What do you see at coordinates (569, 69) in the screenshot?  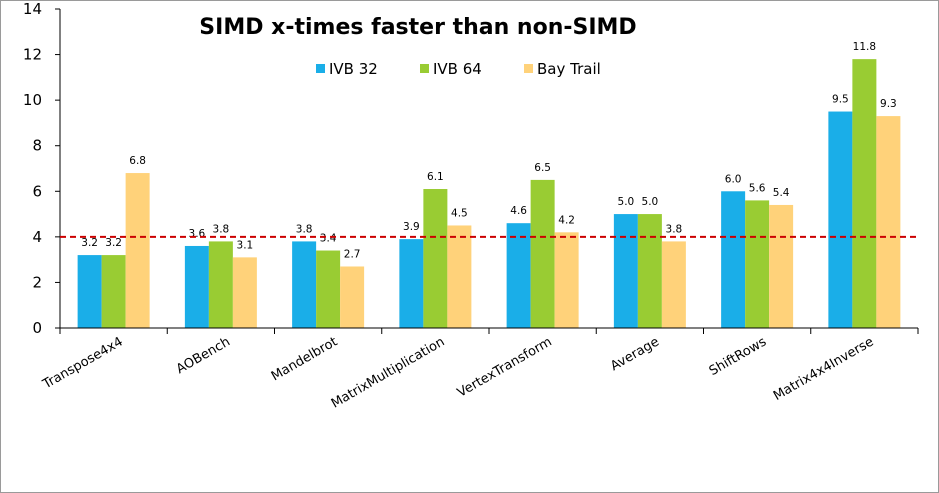 I see `legend-label: Bay Trail` at bounding box center [569, 69].